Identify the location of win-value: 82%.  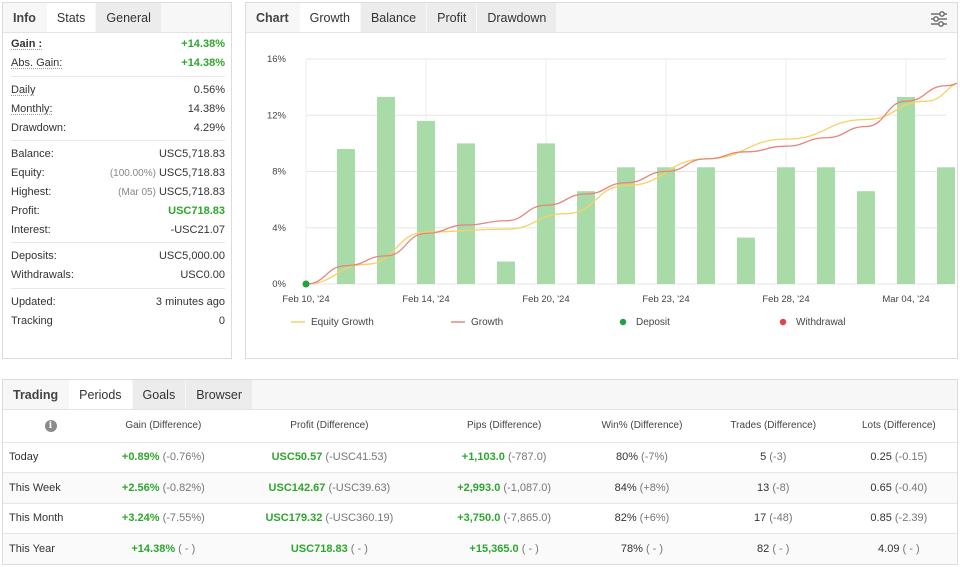
(625, 518).